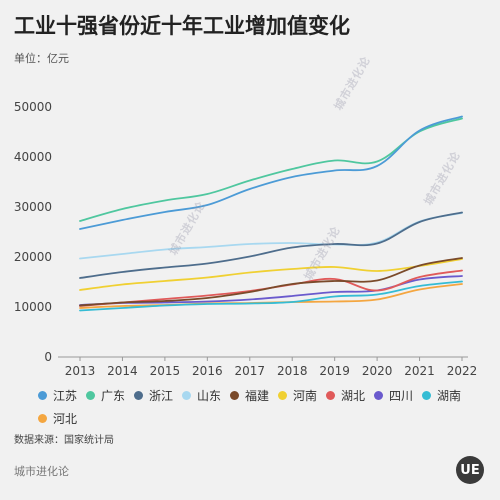 This screenshot has height=500, width=500. What do you see at coordinates (33, 307) in the screenshot?
I see `y-tick-label: 10000` at bounding box center [33, 307].